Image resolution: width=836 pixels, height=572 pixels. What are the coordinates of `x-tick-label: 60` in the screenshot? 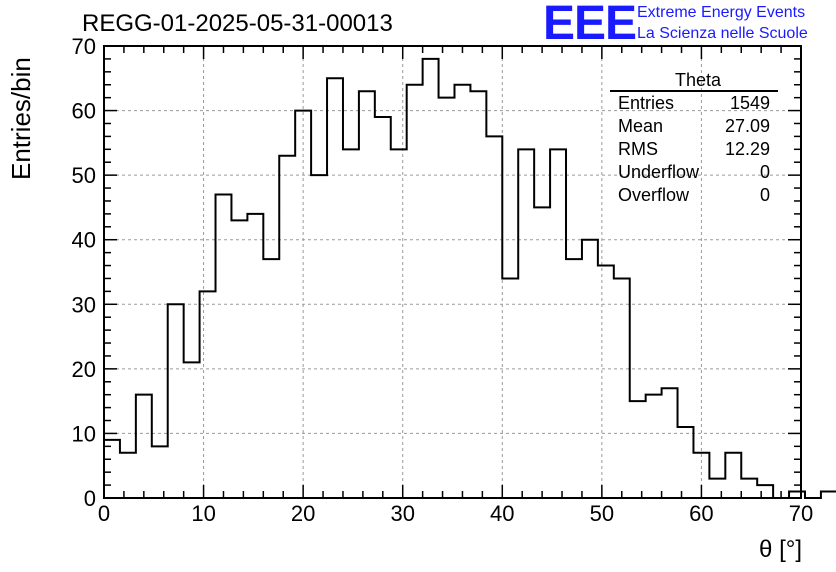 It's located at (701, 513).